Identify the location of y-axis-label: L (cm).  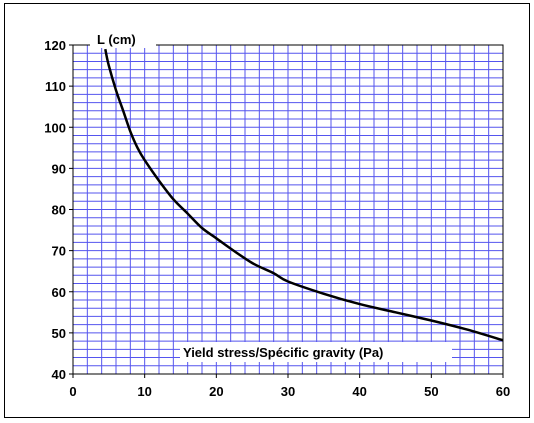
(116, 39).